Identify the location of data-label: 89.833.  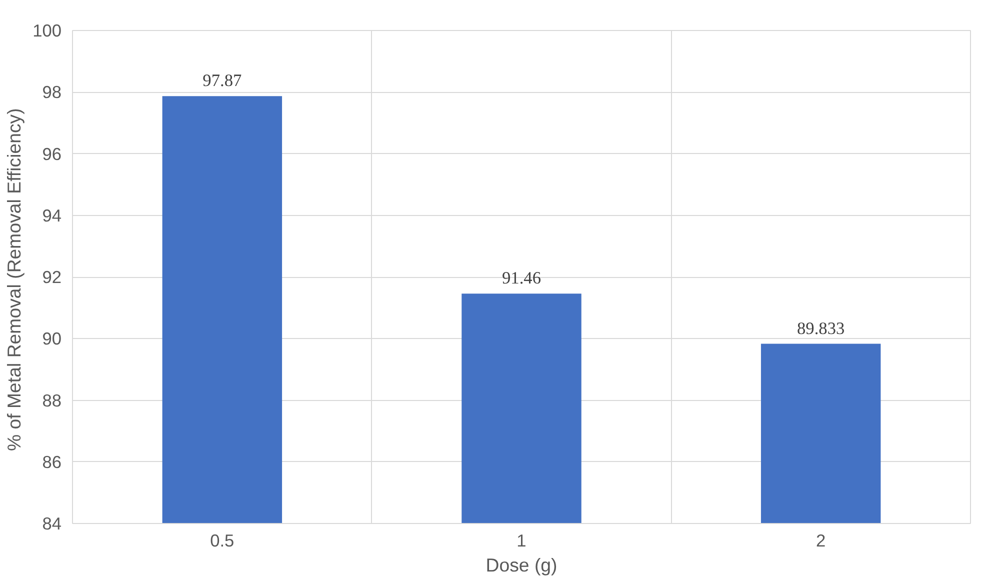
(821, 328).